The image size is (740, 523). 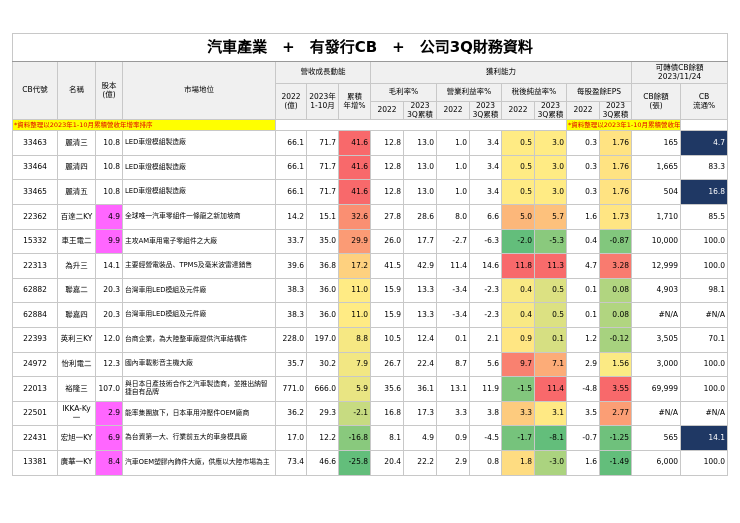 I want to click on cell: 28.6, so click(x=420, y=217).